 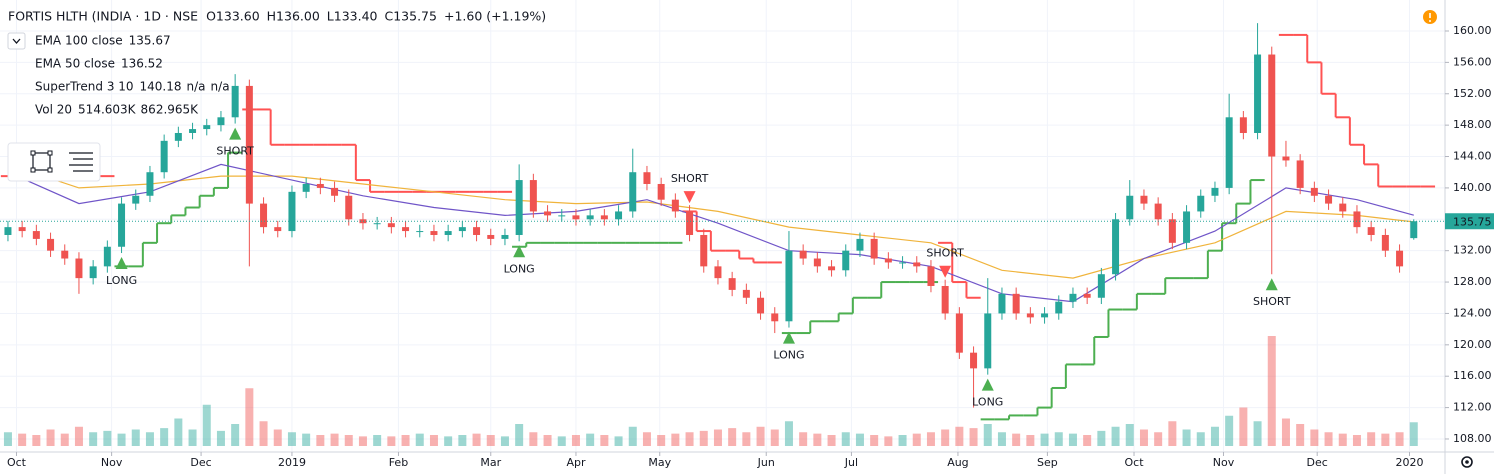 I want to click on x-tick-label: 2020, so click(x=1409, y=462).